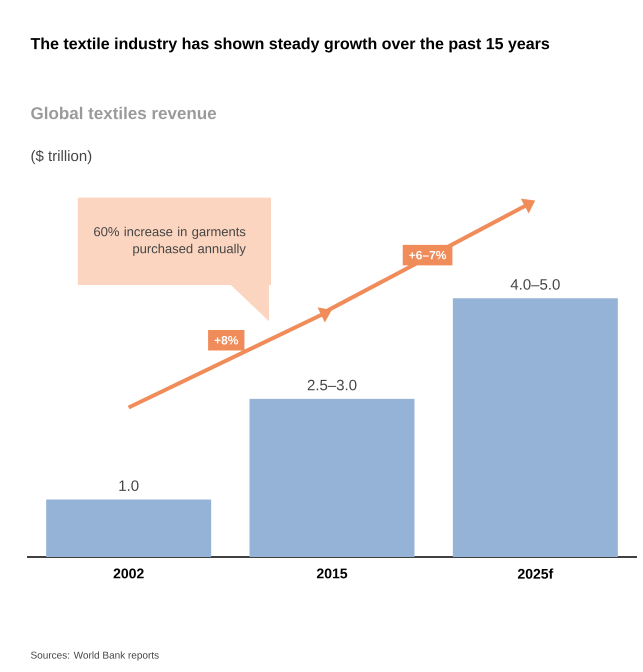  Describe the element at coordinates (536, 573) in the screenshot. I see `x-tick-label: 2025f` at that location.